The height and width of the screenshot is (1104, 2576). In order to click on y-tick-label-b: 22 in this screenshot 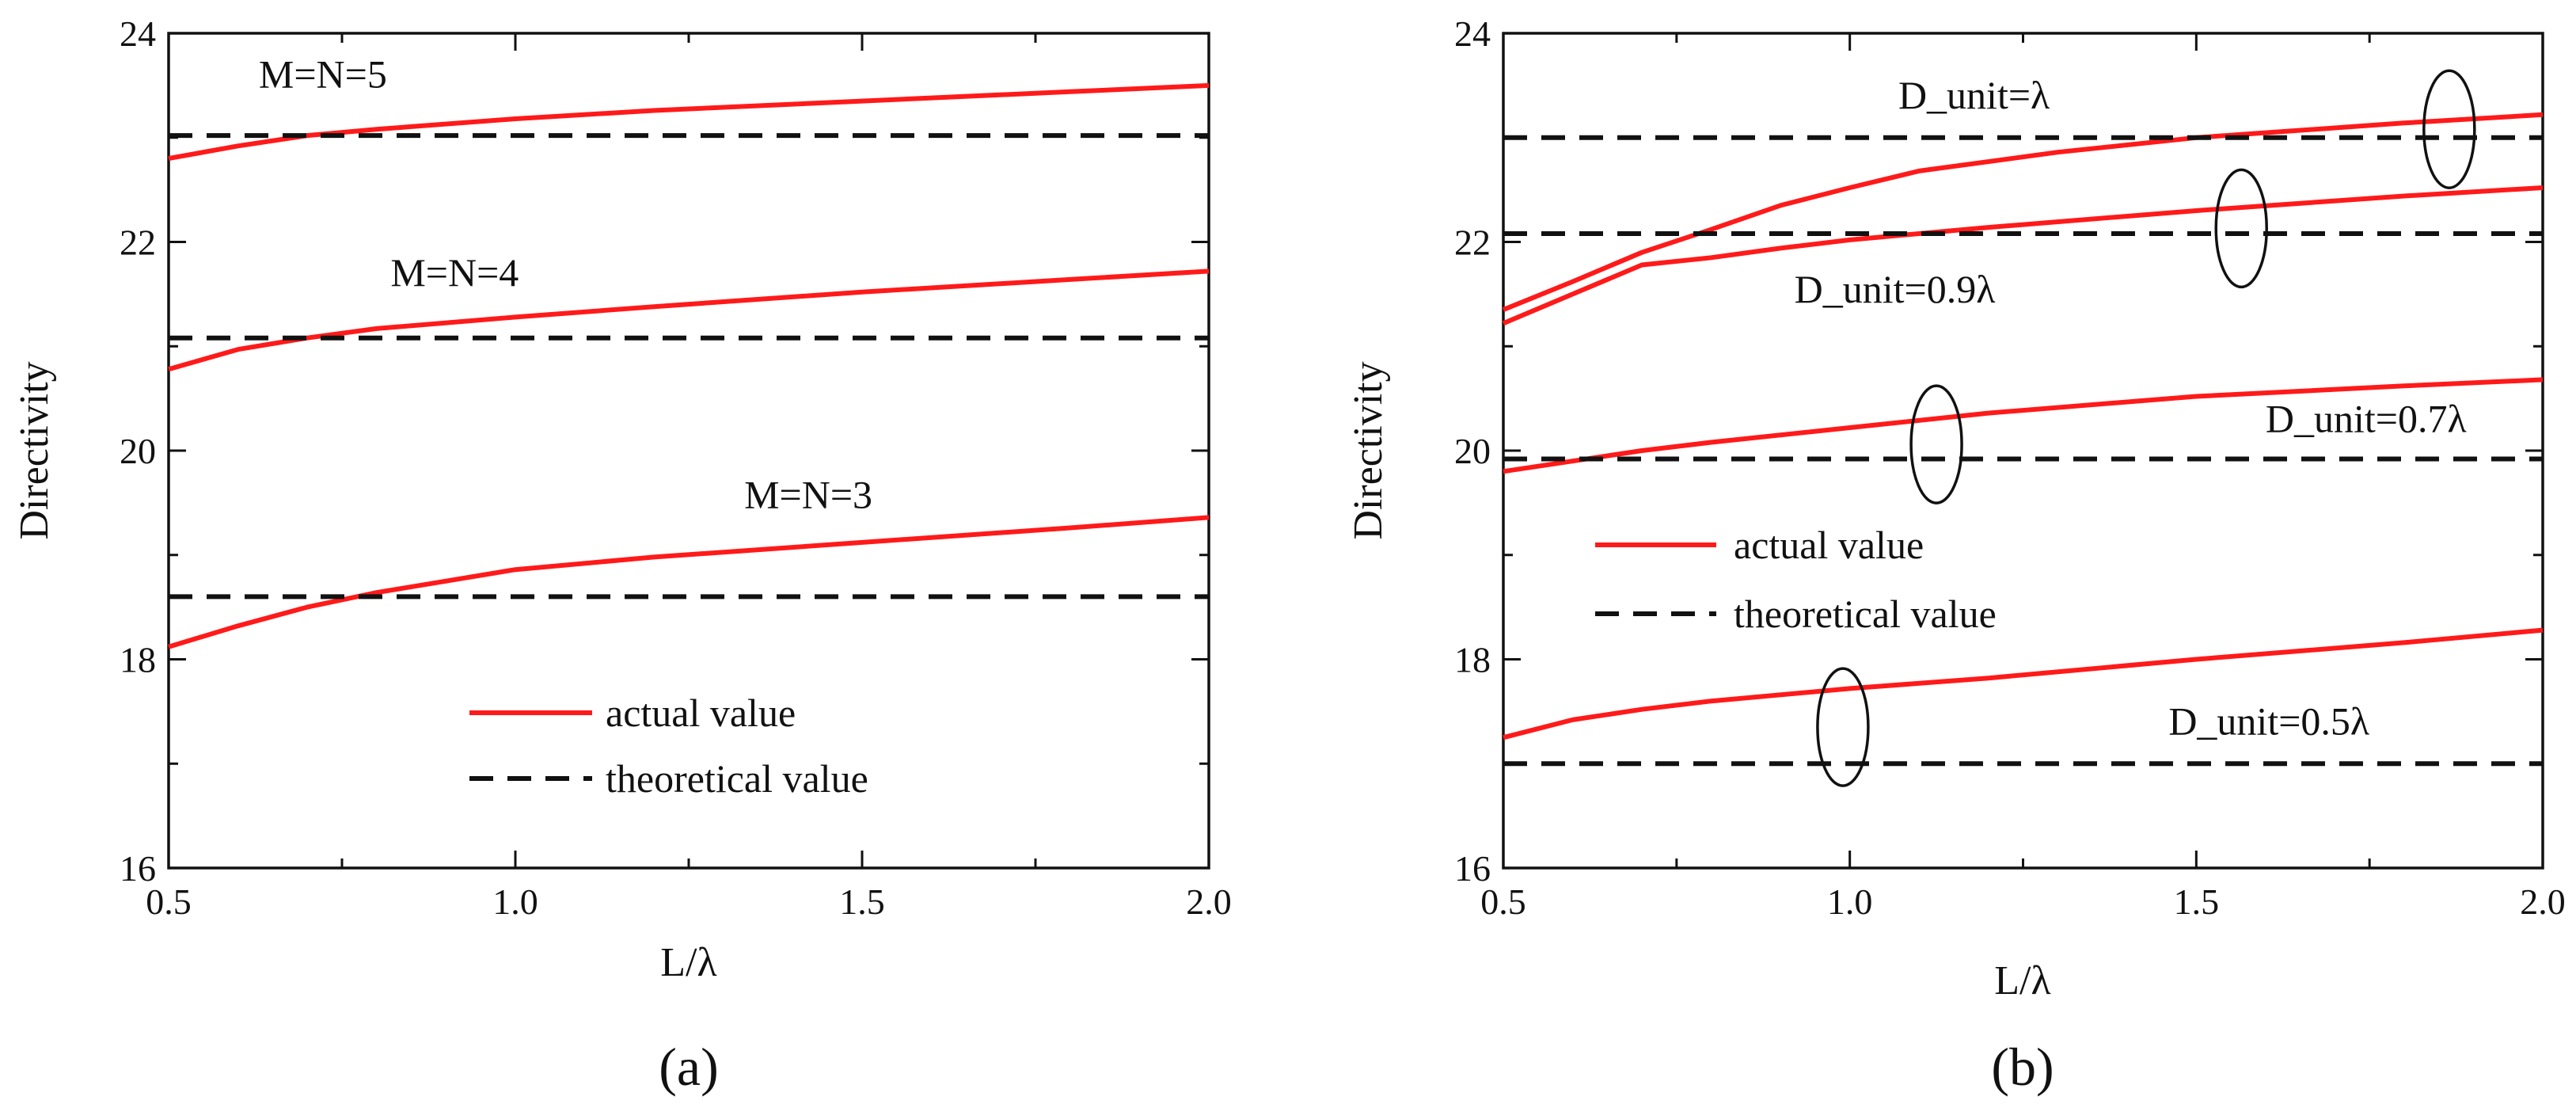, I will do `click(1473, 243)`.